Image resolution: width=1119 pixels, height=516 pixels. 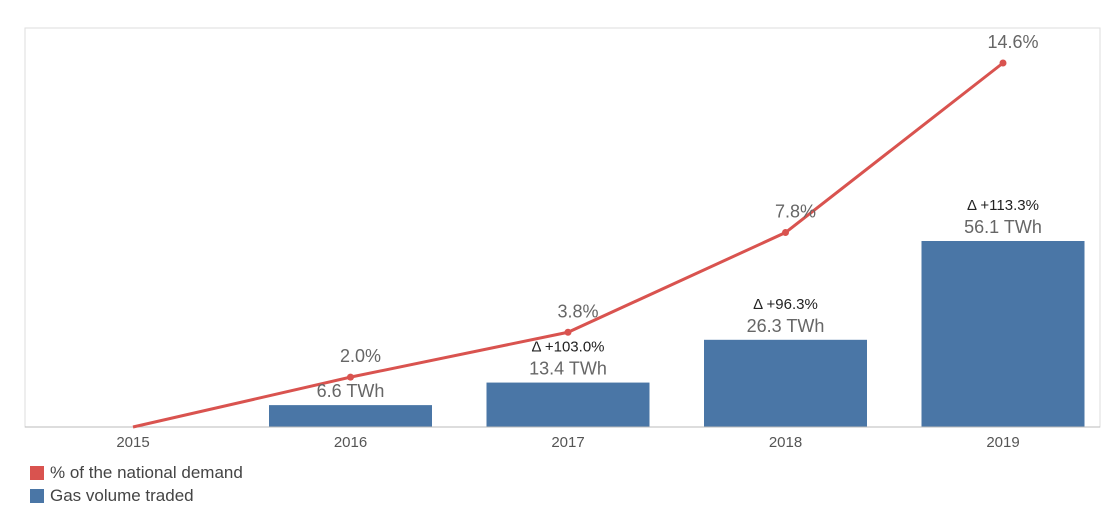 I want to click on bar-value-label: 26.3 TWh, so click(x=786, y=326).